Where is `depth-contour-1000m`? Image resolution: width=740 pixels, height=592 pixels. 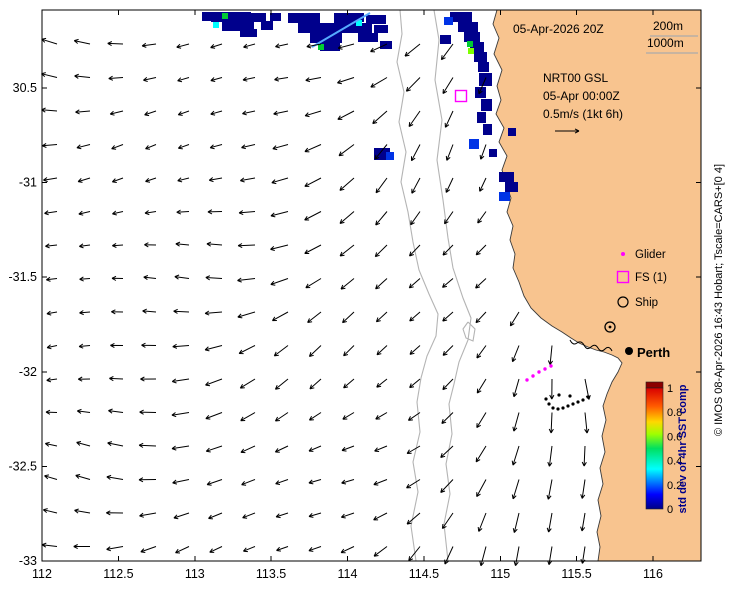
depth-contour-1000m is located at coordinates (417, 285).